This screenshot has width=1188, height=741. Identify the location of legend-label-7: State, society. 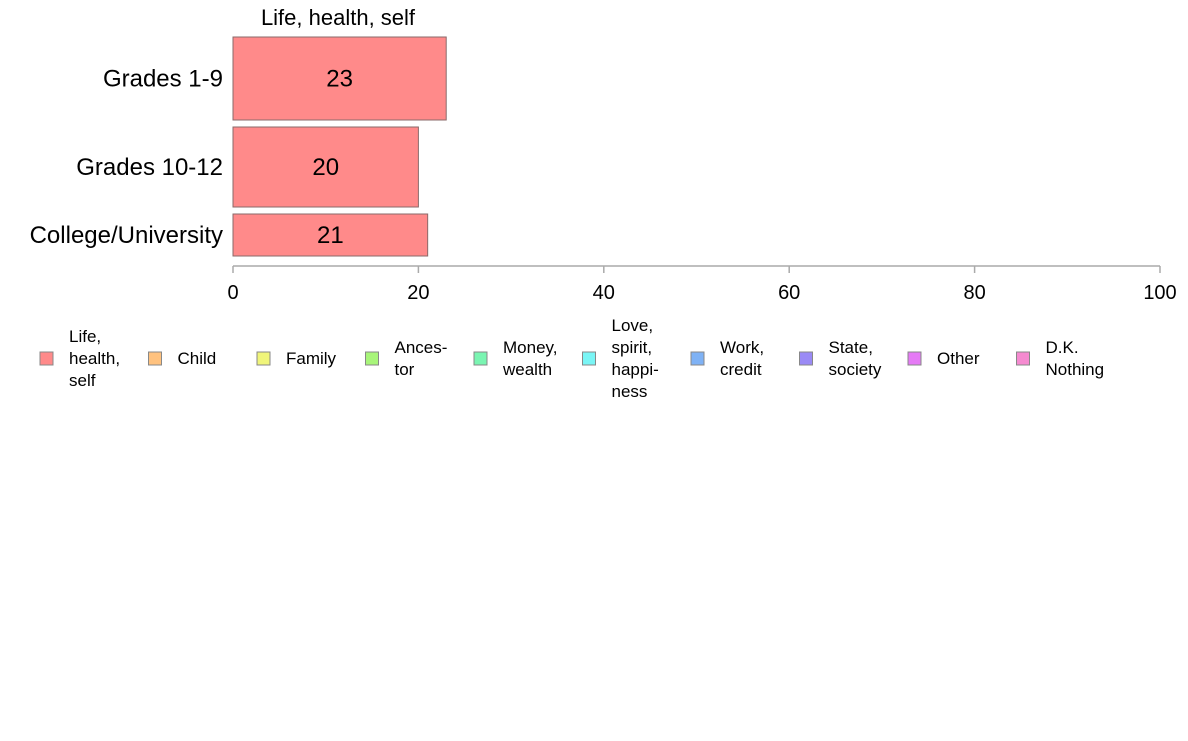
(855, 358).